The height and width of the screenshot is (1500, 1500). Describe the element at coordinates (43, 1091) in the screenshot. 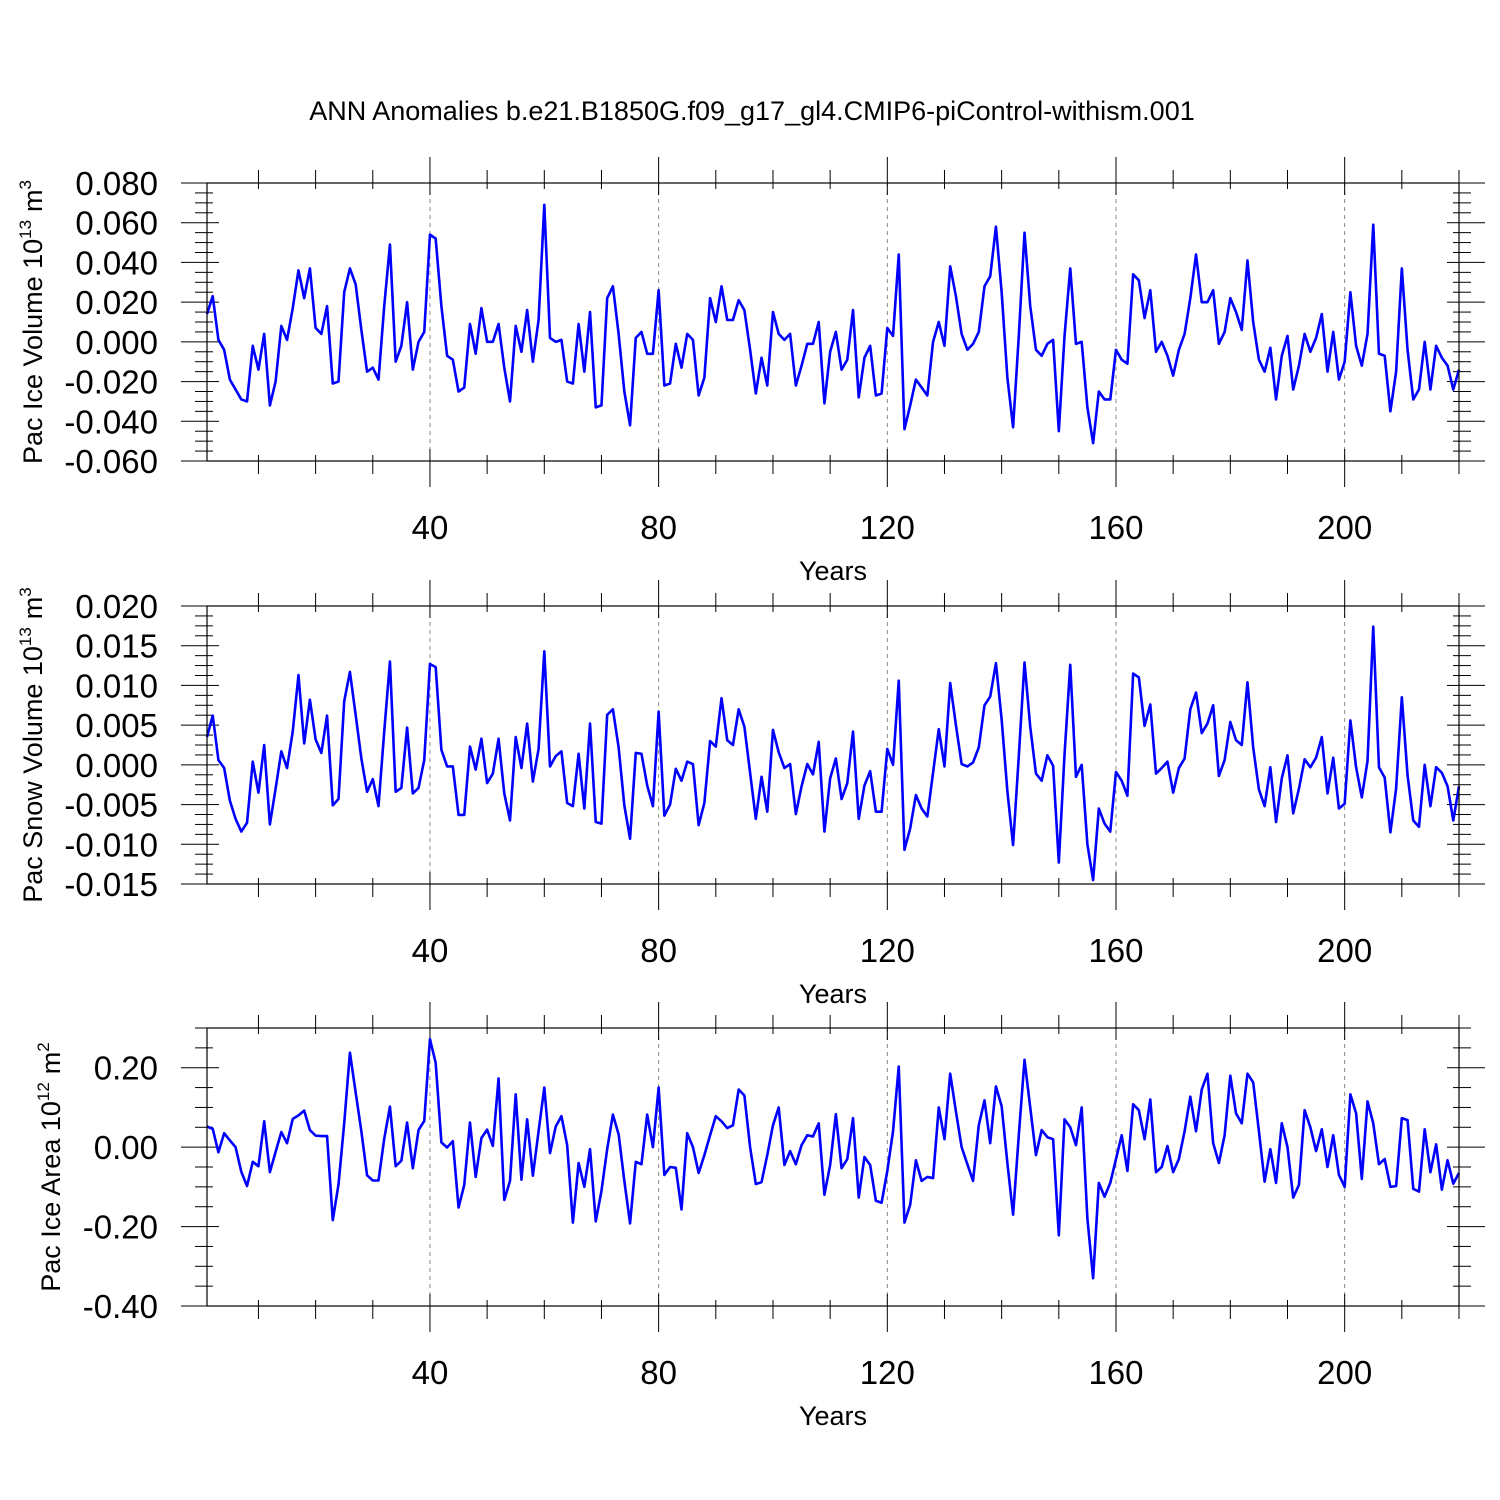

I see `y-axis-label-exponent: 12` at that location.